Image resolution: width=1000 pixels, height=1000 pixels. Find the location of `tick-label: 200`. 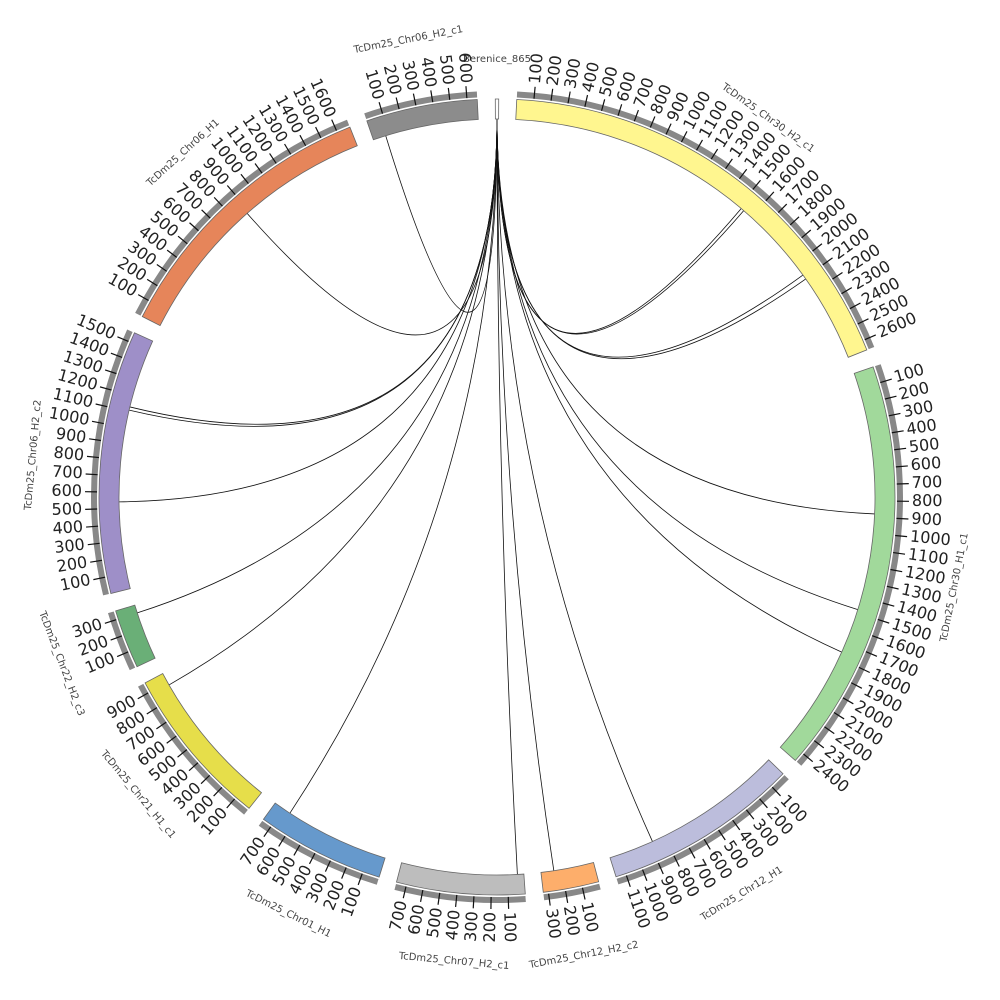

tick-label: 200 is located at coordinates (71, 564).